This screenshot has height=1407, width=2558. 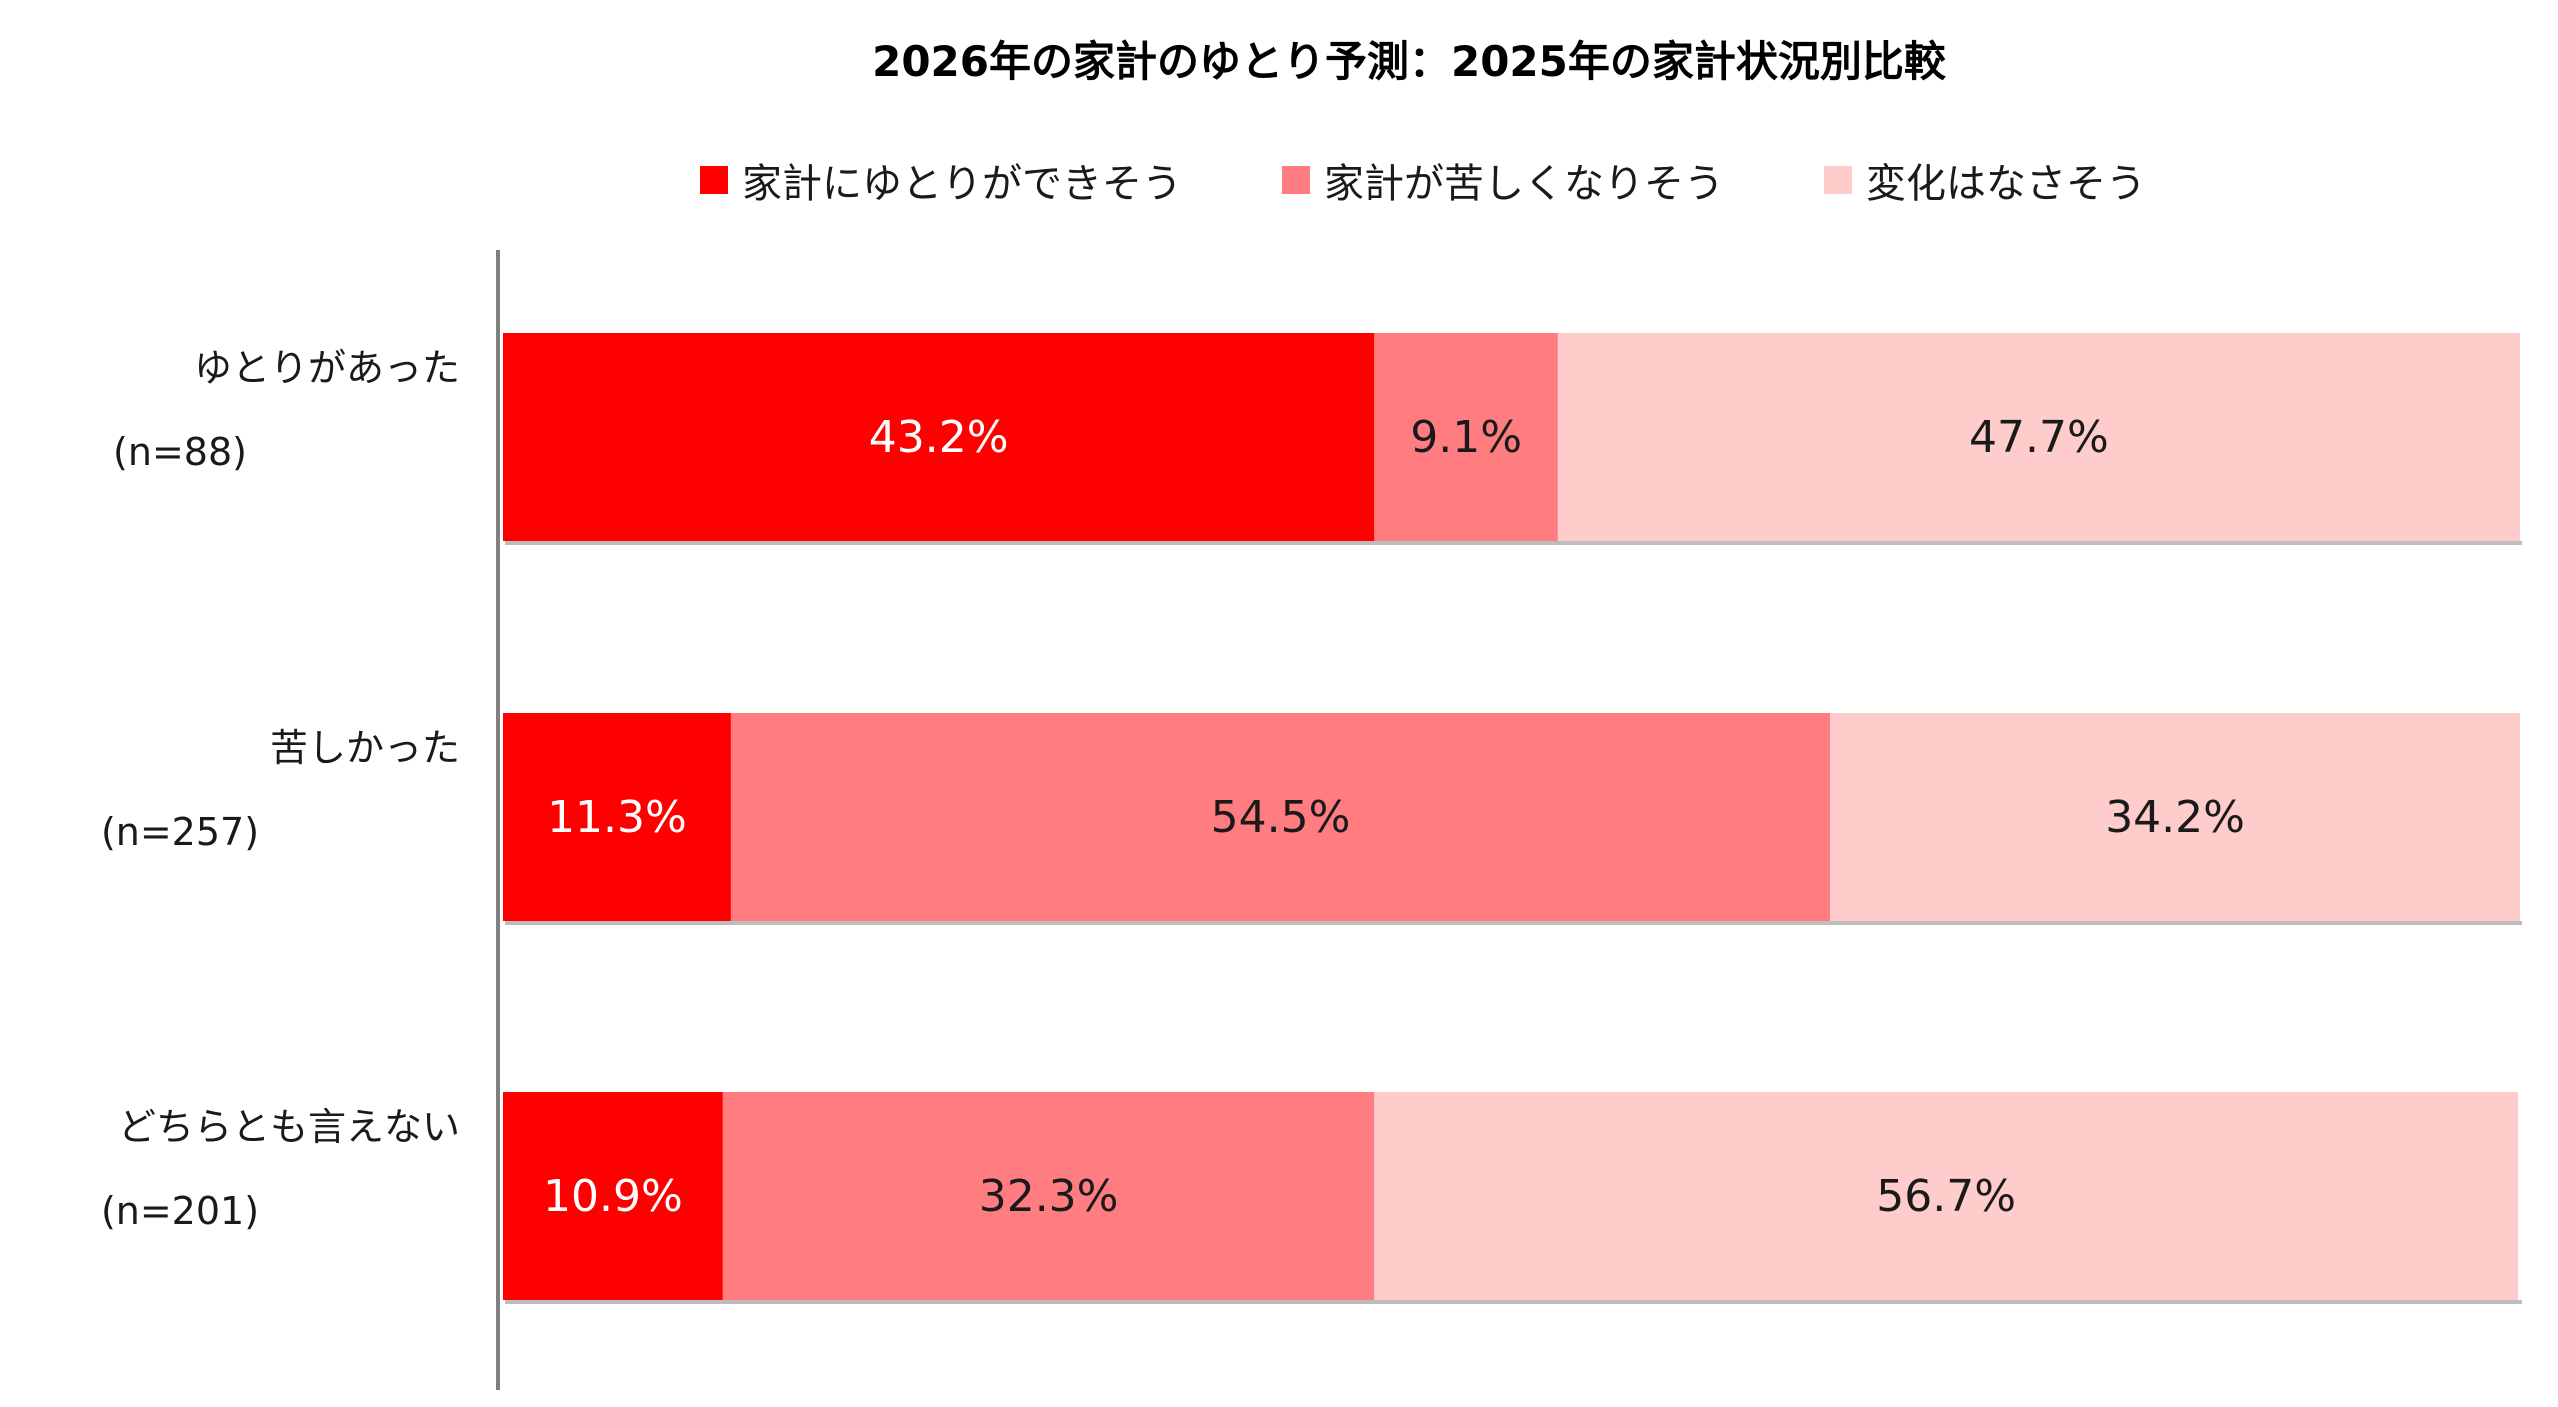 What do you see at coordinates (180, 832) in the screenshot?
I see `category-n-label: (n=257)` at bounding box center [180, 832].